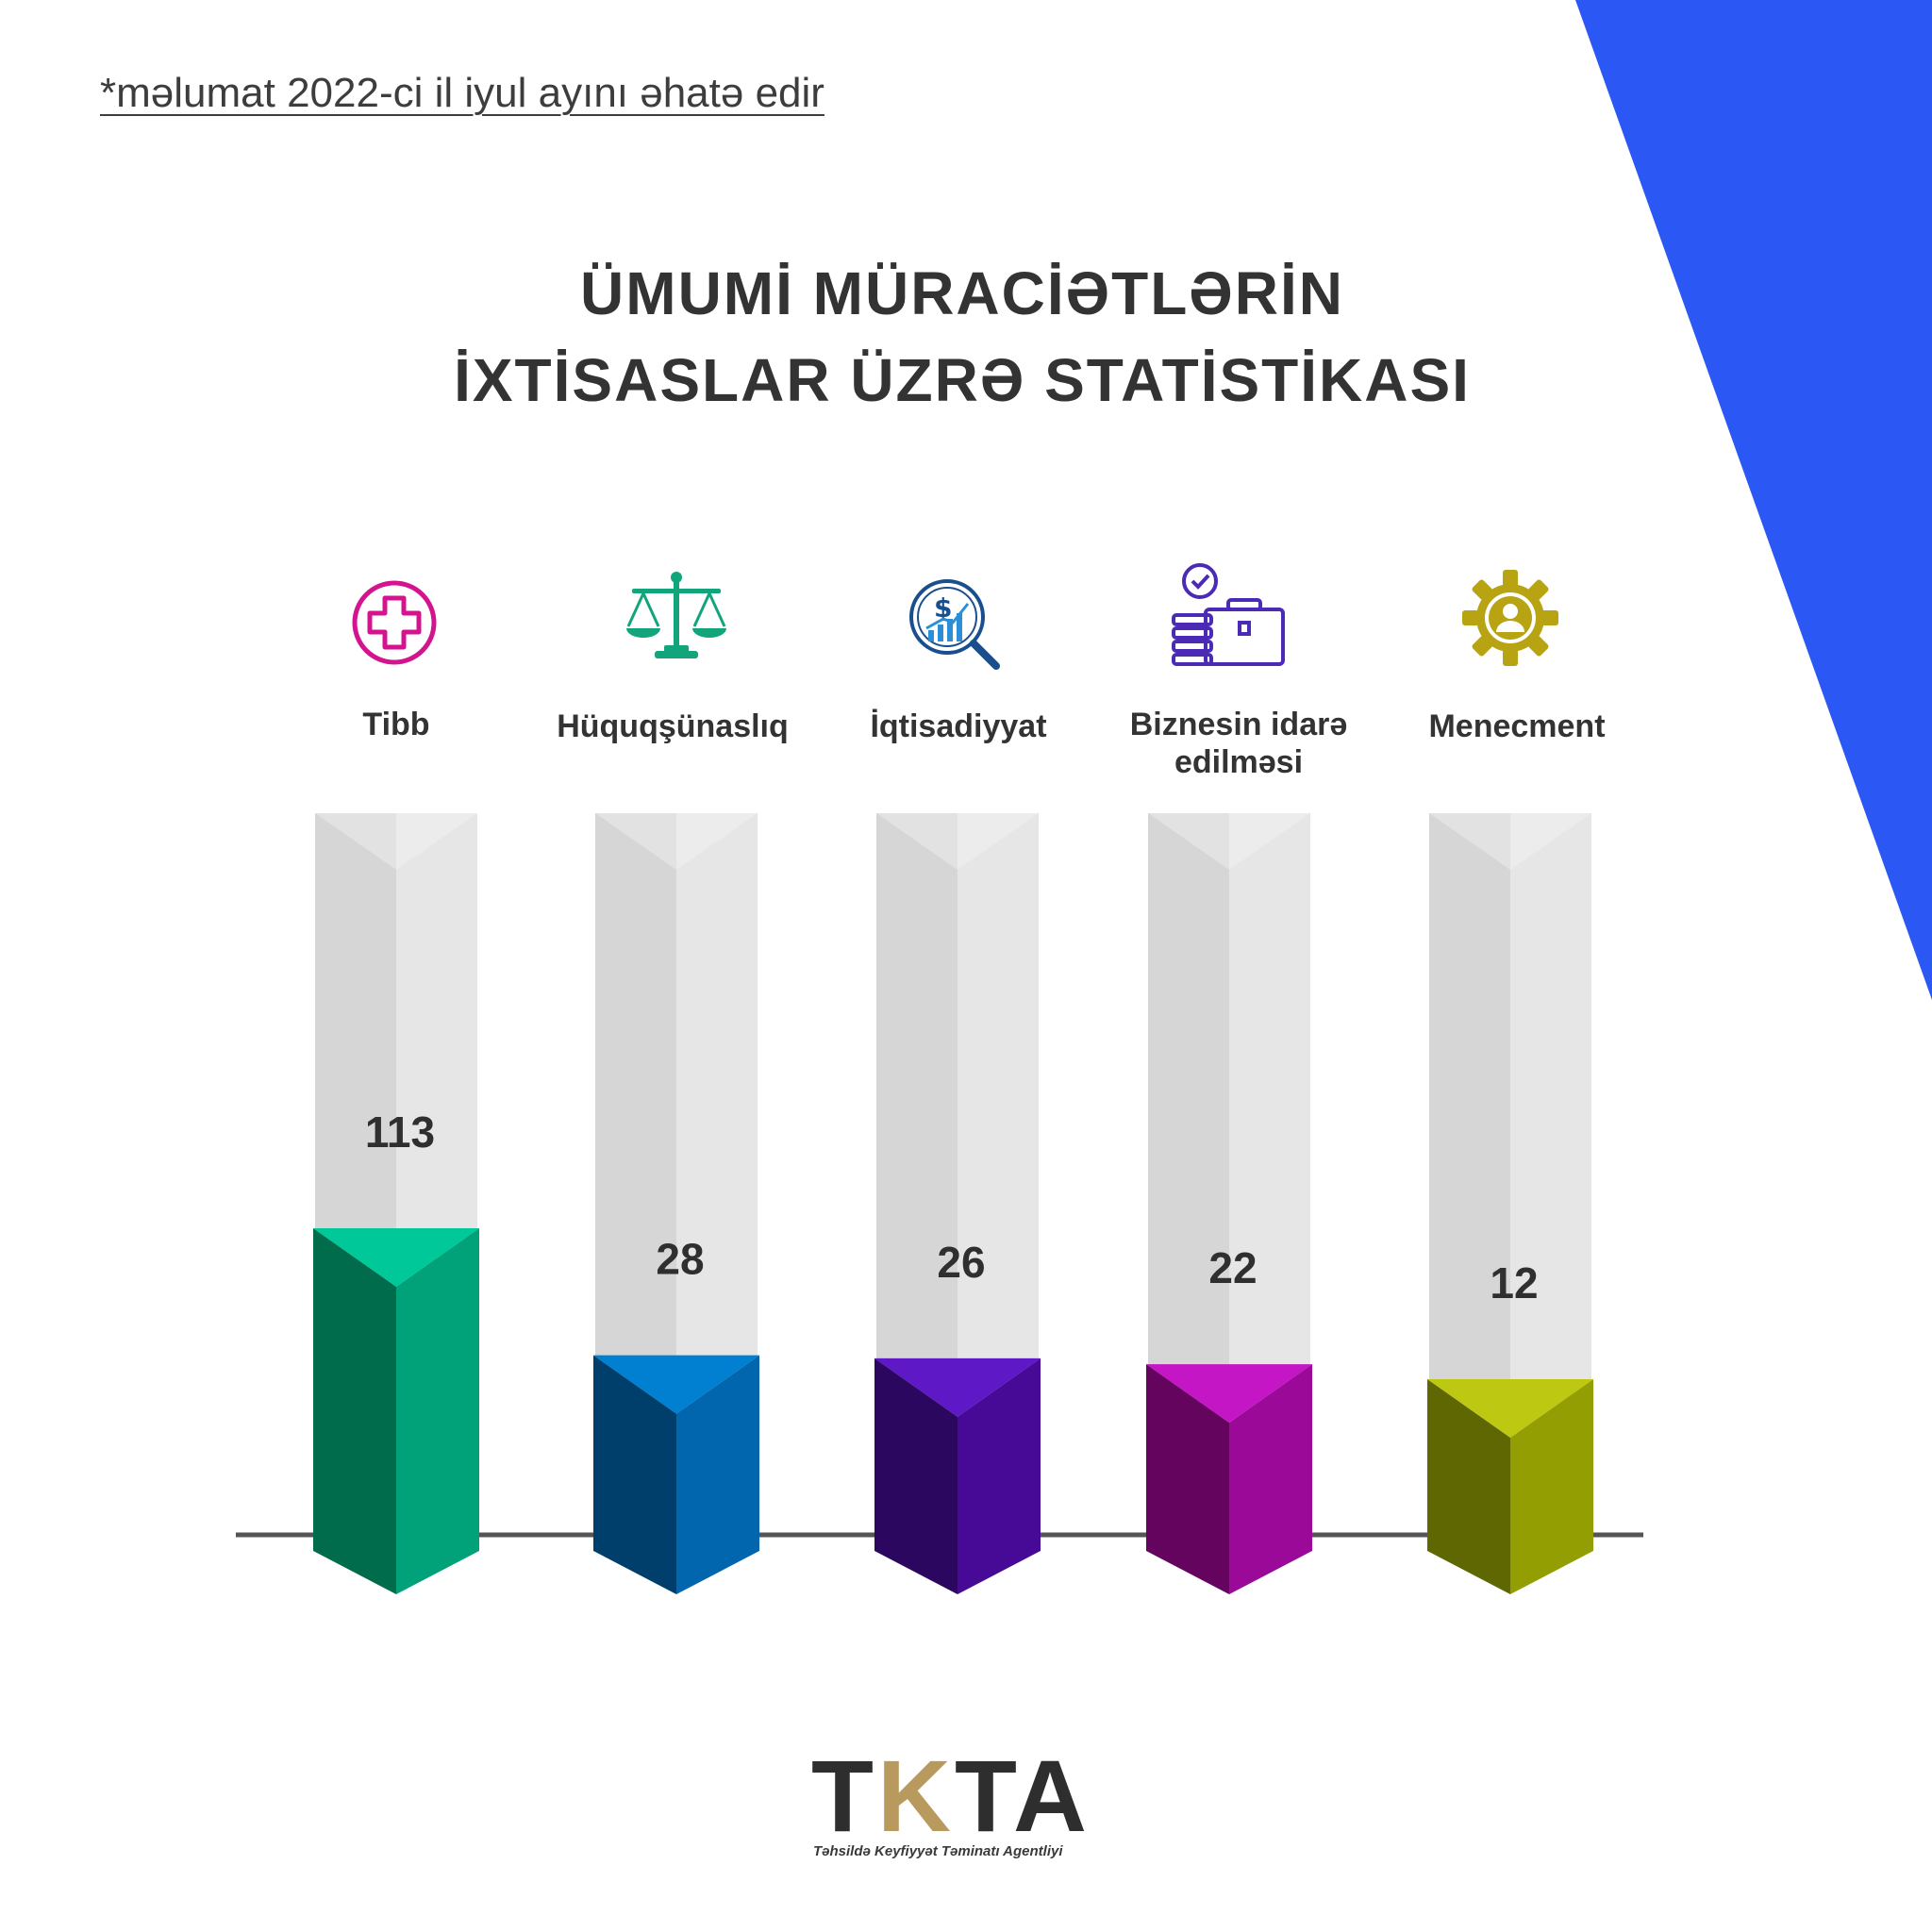 The image size is (1932, 1932). I want to click on value-label-2: 26, so click(961, 1263).